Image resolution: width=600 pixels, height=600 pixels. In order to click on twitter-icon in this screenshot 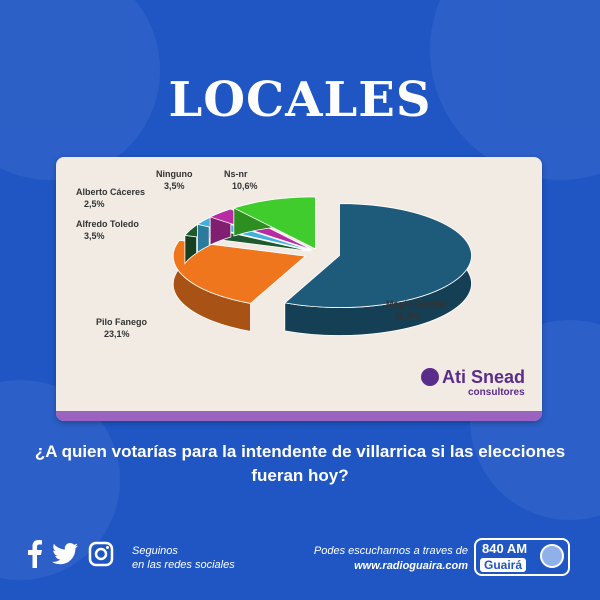, I will do `click(65, 554)`.